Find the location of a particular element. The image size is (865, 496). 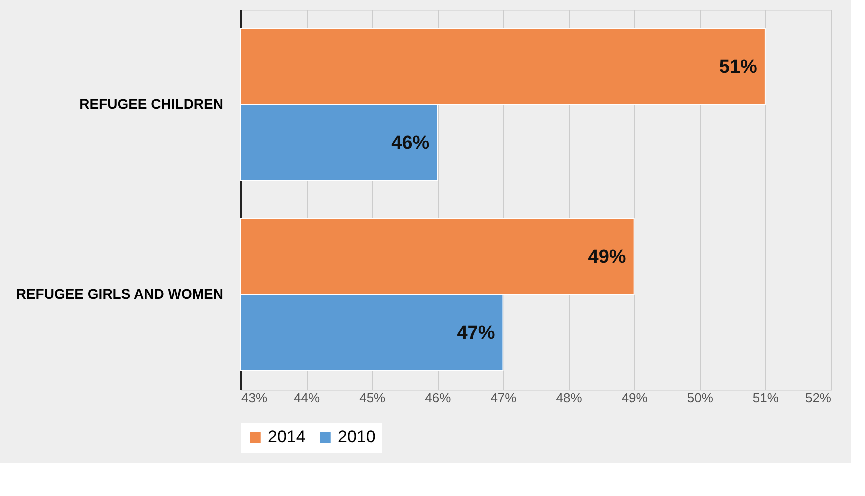

y-tick-label: REFUGEE CHILDREN is located at coordinates (152, 104).